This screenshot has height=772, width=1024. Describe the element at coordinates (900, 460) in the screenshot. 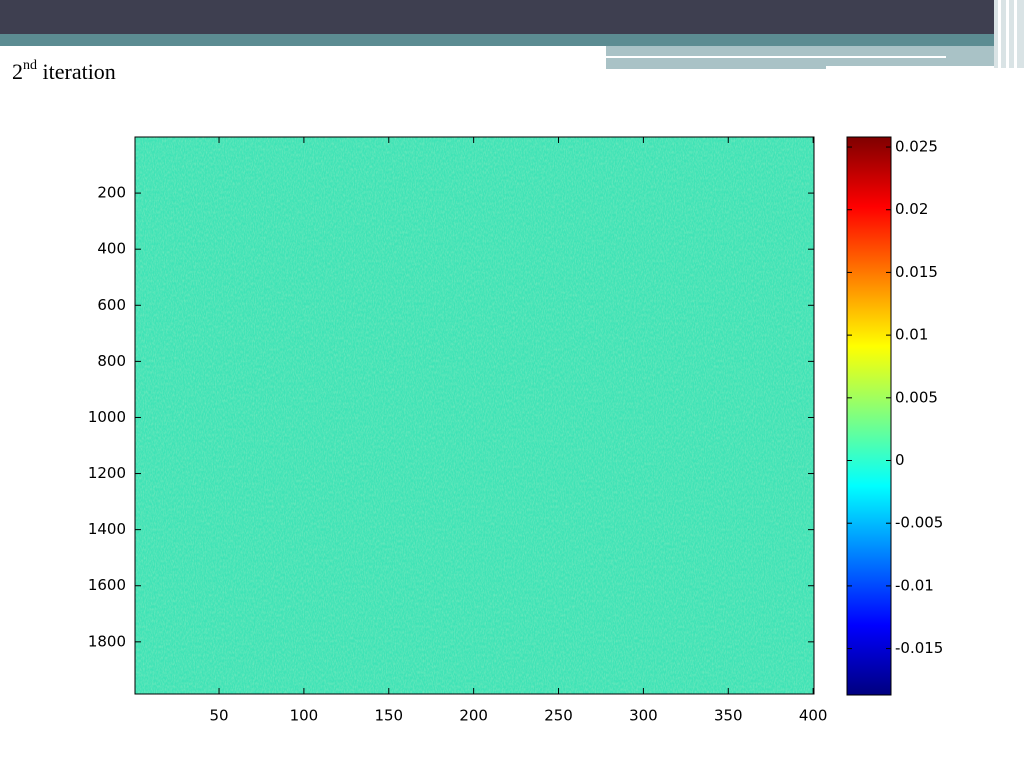

I see `colorbar-tick-label: 0` at that location.